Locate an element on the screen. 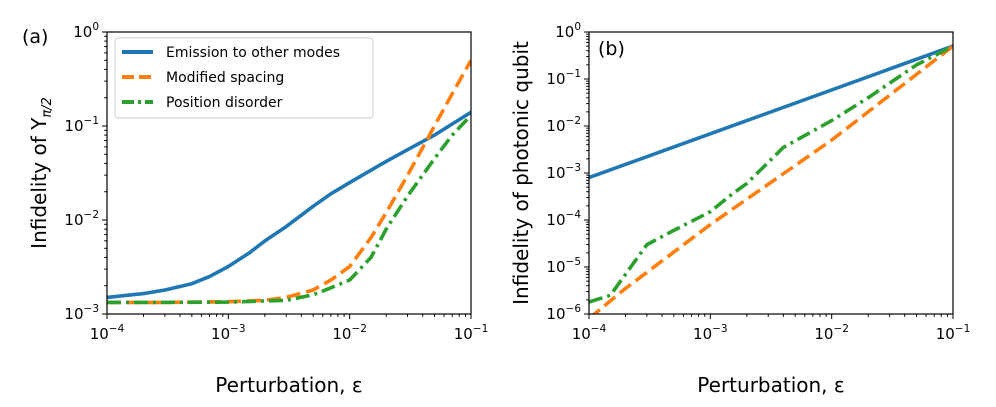 This screenshot has width=996, height=407. panel-label-b: (b) is located at coordinates (611, 49).